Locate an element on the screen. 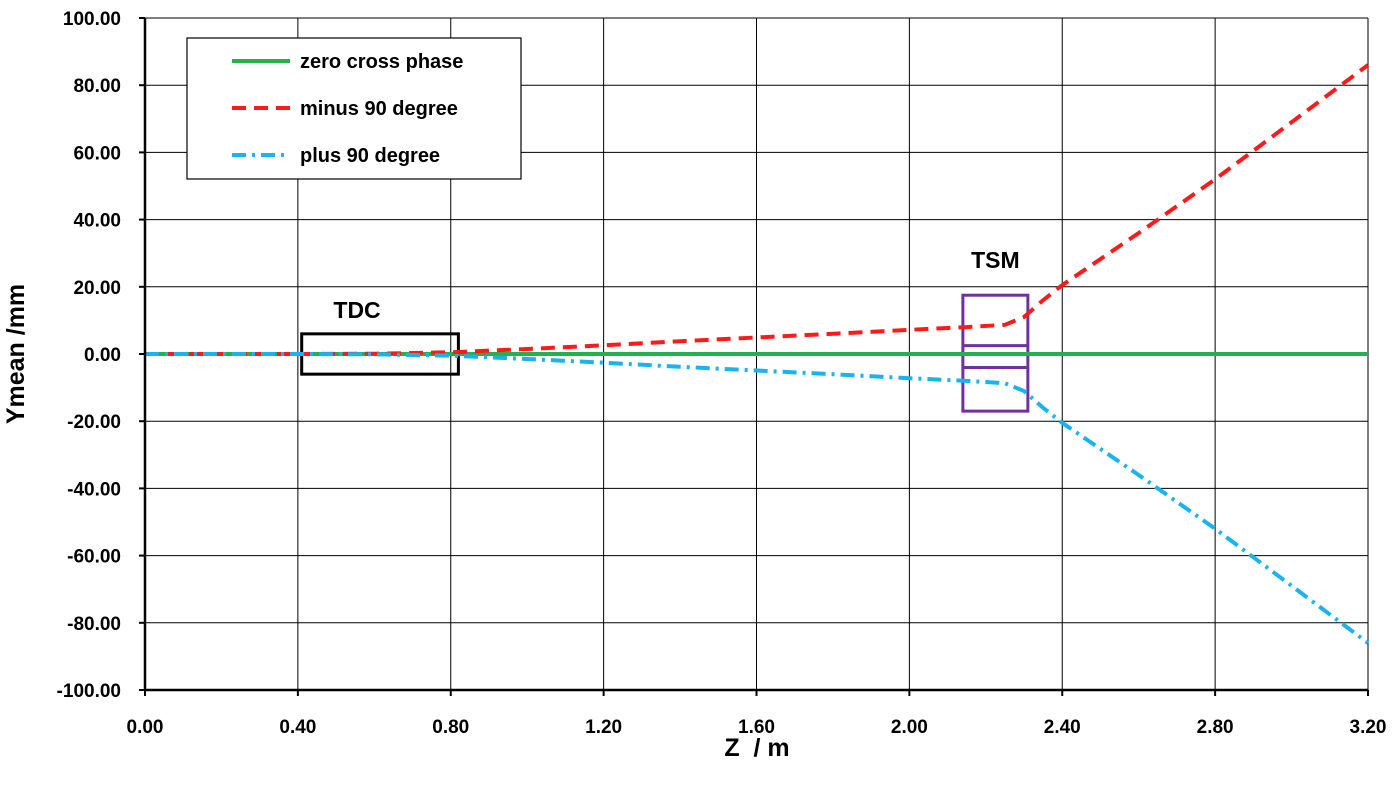 The width and height of the screenshot is (1400, 791). y-axis-title: Ymean /mm is located at coordinates (16, 354).